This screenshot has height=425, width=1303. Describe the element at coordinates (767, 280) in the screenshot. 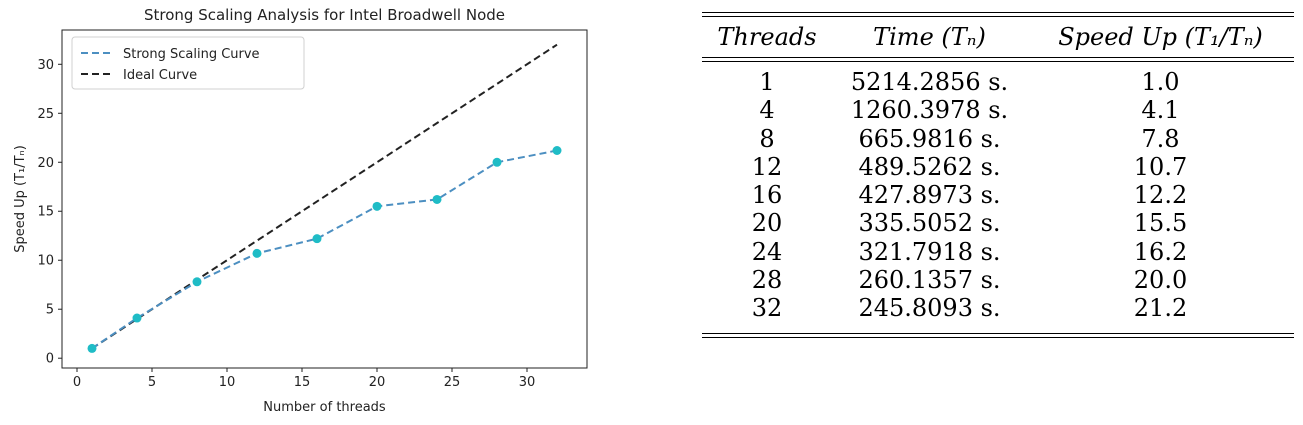

I see `cell-threads: 28` at that location.